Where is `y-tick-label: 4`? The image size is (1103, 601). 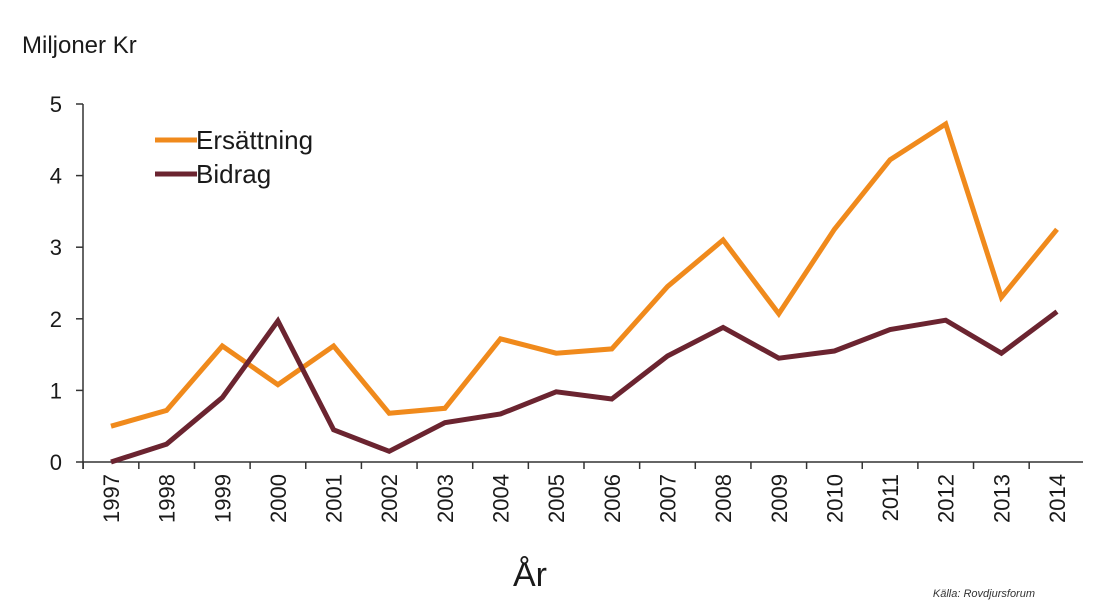
y-tick-label: 4 is located at coordinates (56, 176).